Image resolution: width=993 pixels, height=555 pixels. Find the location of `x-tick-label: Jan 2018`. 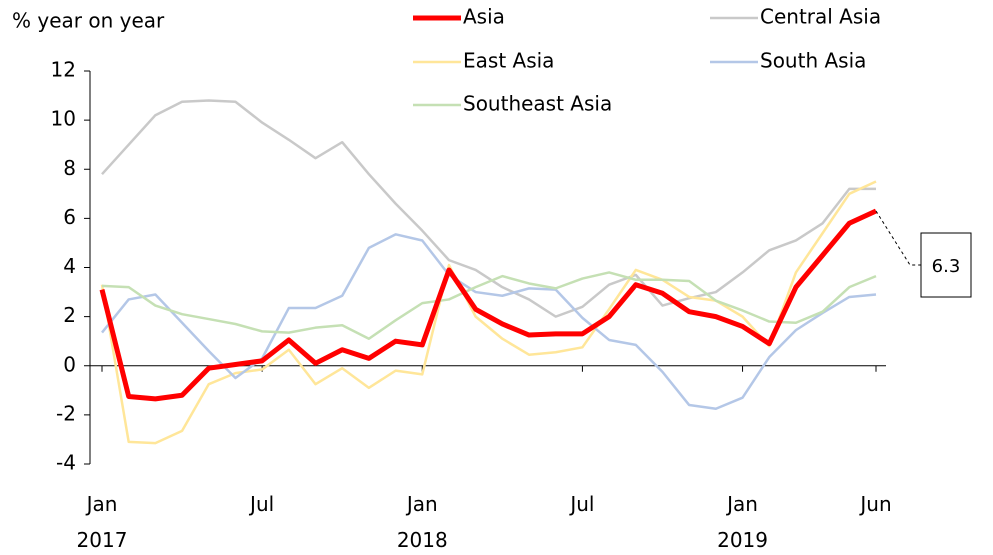

x-tick-label: Jan 2018 is located at coordinates (422, 522).